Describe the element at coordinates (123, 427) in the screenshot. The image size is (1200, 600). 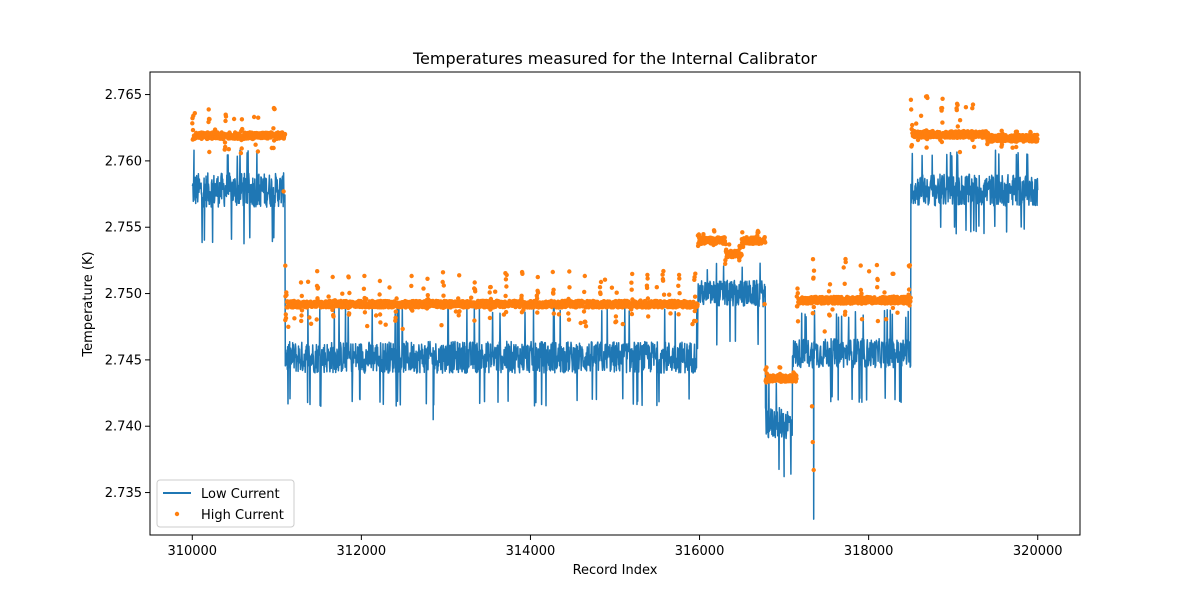
I see `y-tick-label: 2.740` at that location.